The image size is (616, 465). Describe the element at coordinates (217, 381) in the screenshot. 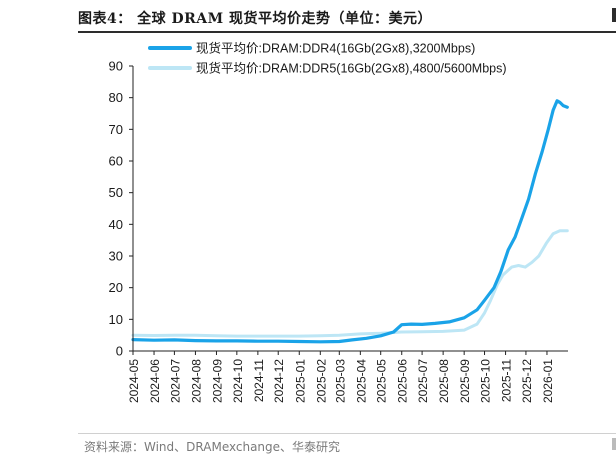

I see `x-tick-label: 2024-09` at that location.